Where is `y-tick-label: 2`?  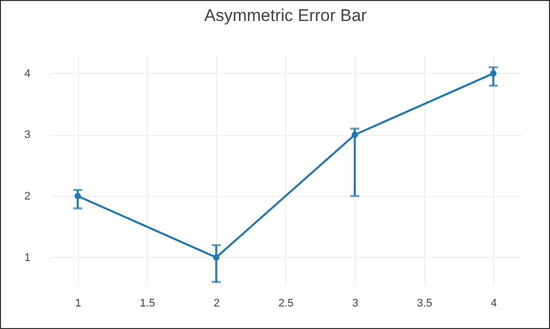 y-tick-label: 2 is located at coordinates (27, 196).